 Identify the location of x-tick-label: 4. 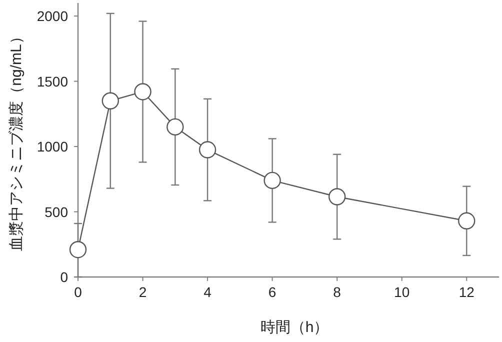
(208, 292).